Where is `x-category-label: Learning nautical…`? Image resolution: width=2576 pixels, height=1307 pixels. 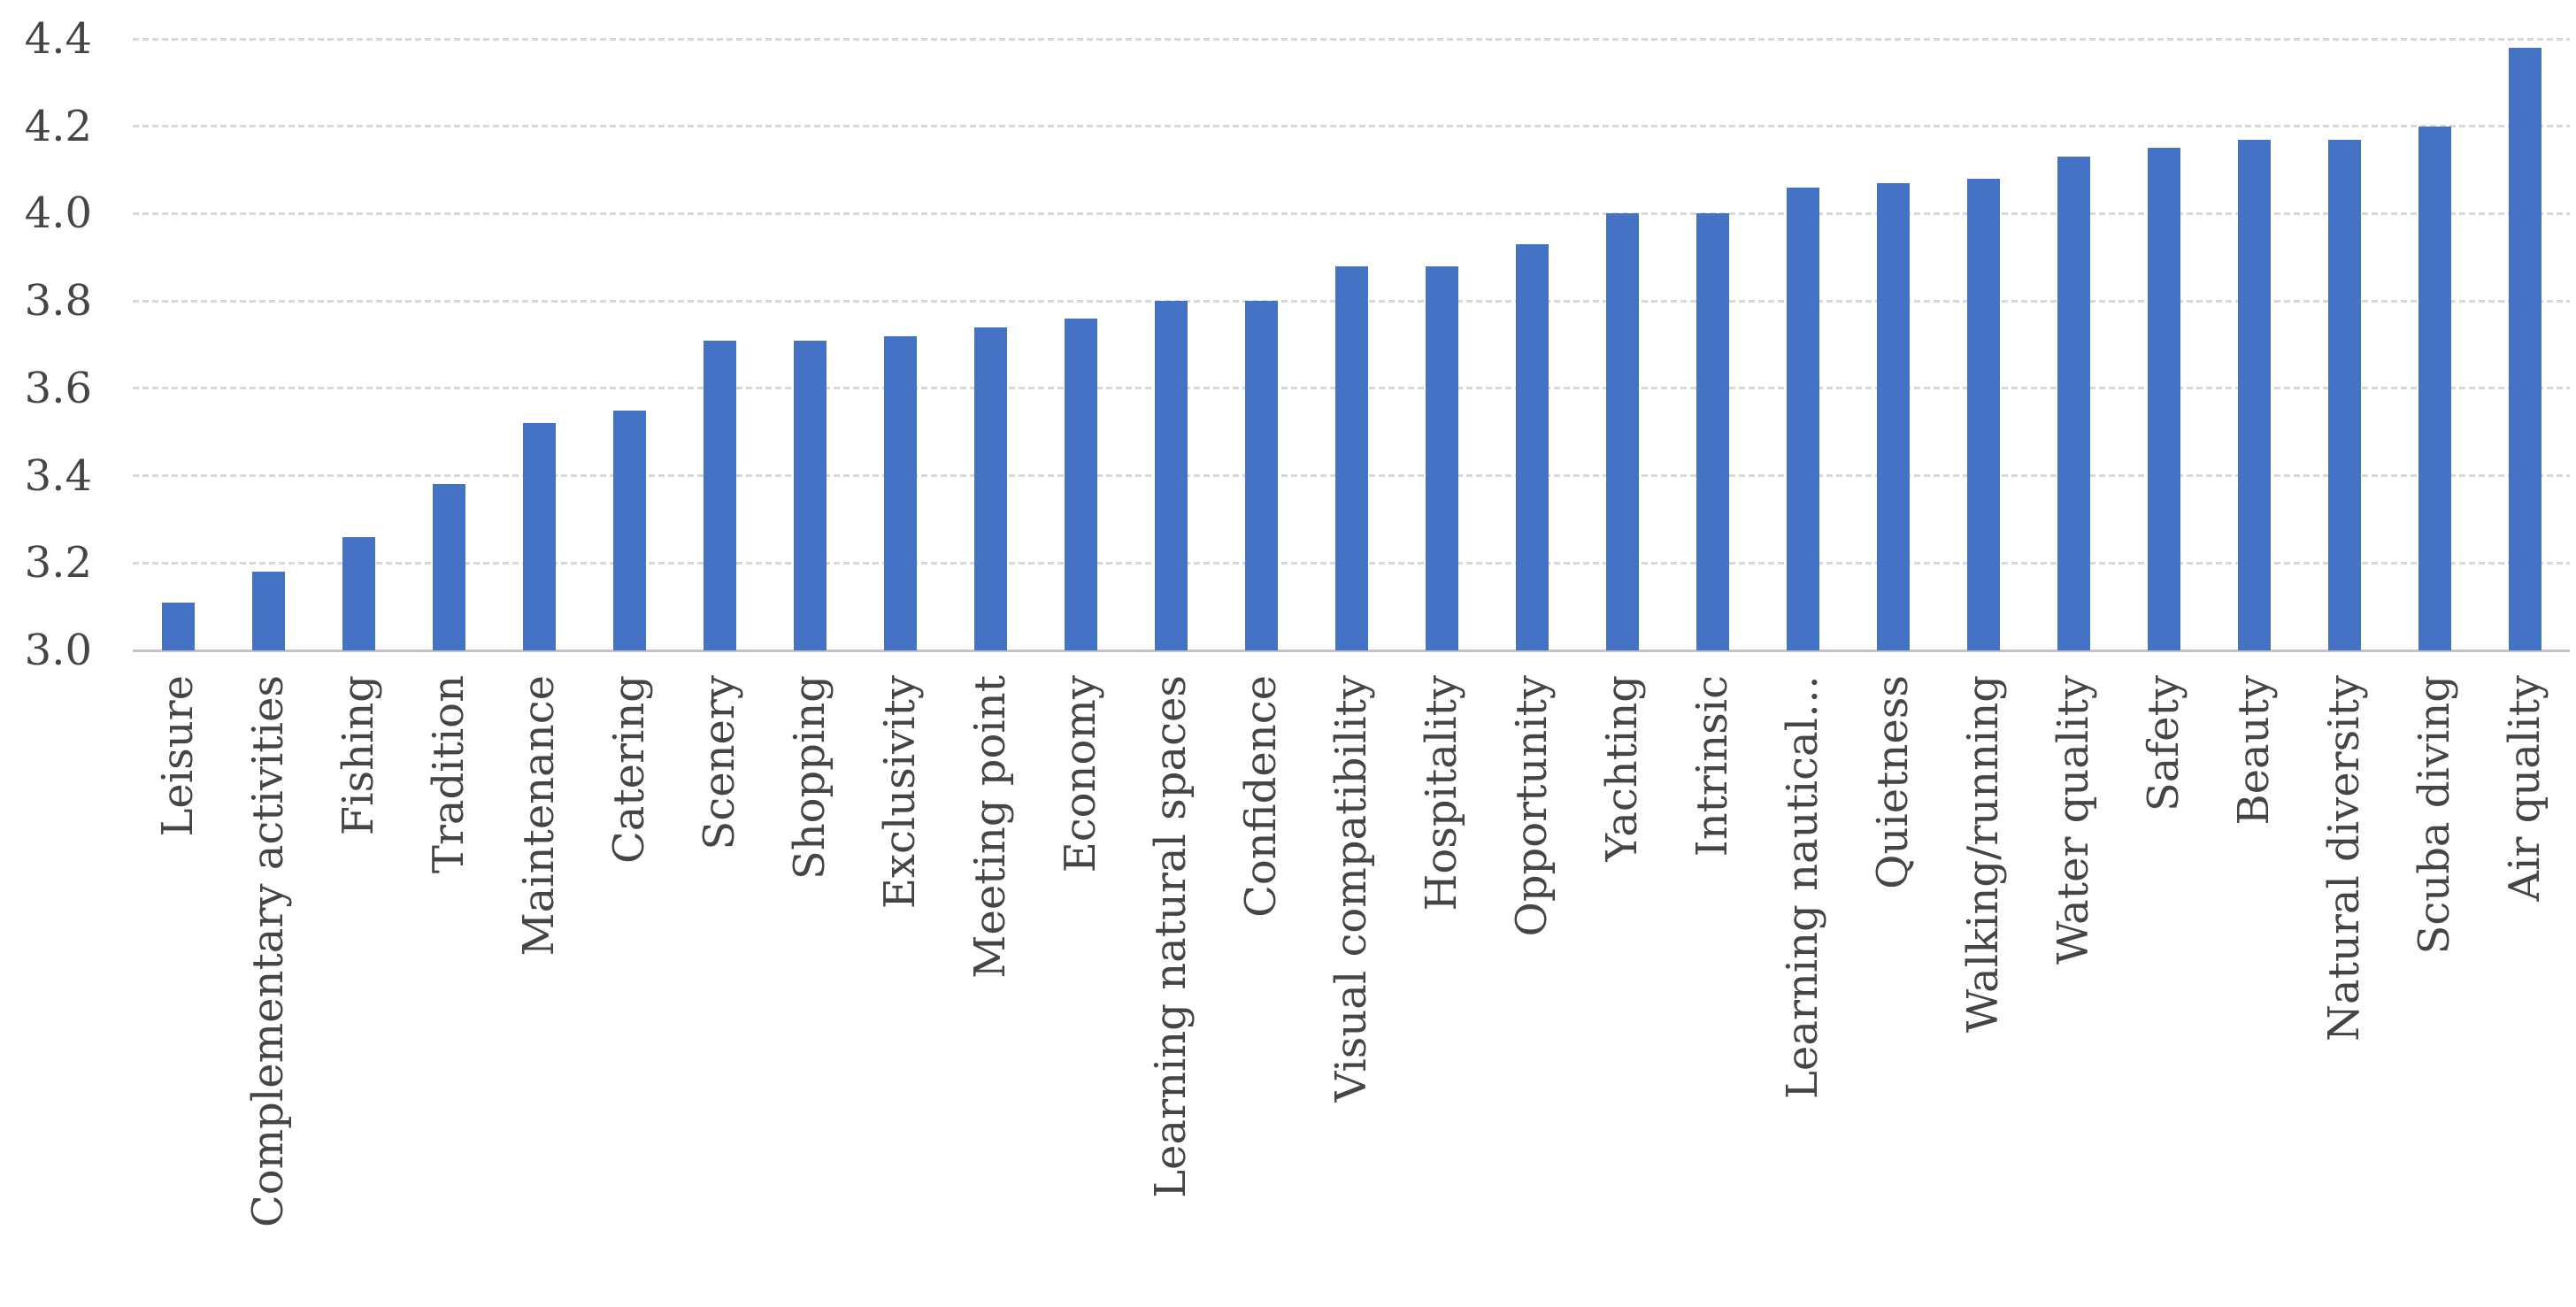 x-category-label: Learning nautical… is located at coordinates (1802, 887).